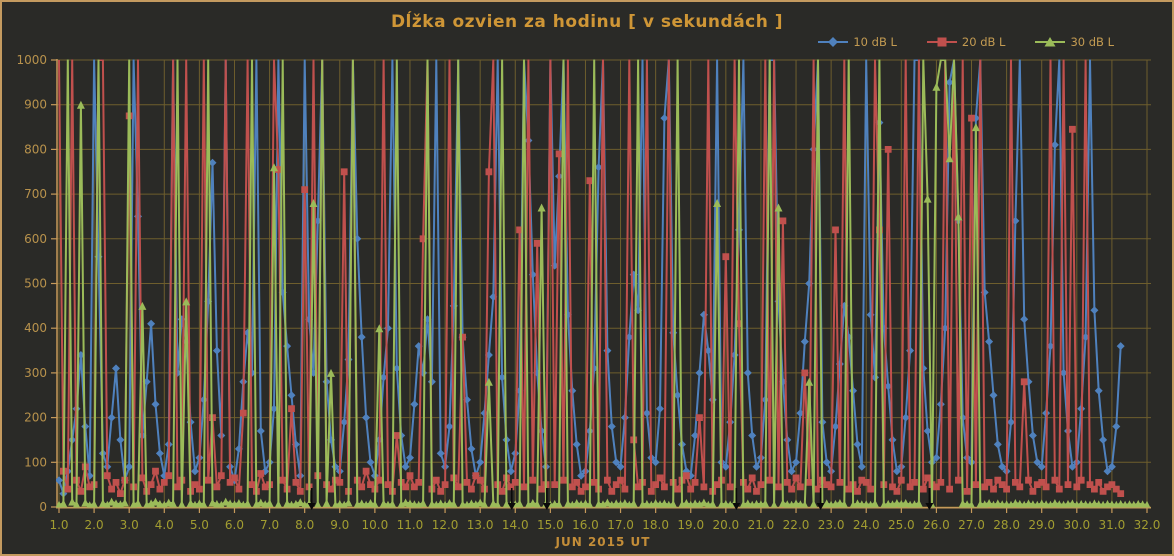 This screenshot has width=1174, height=556. I want to click on x-tick-label: 24.0, so click(866, 525).